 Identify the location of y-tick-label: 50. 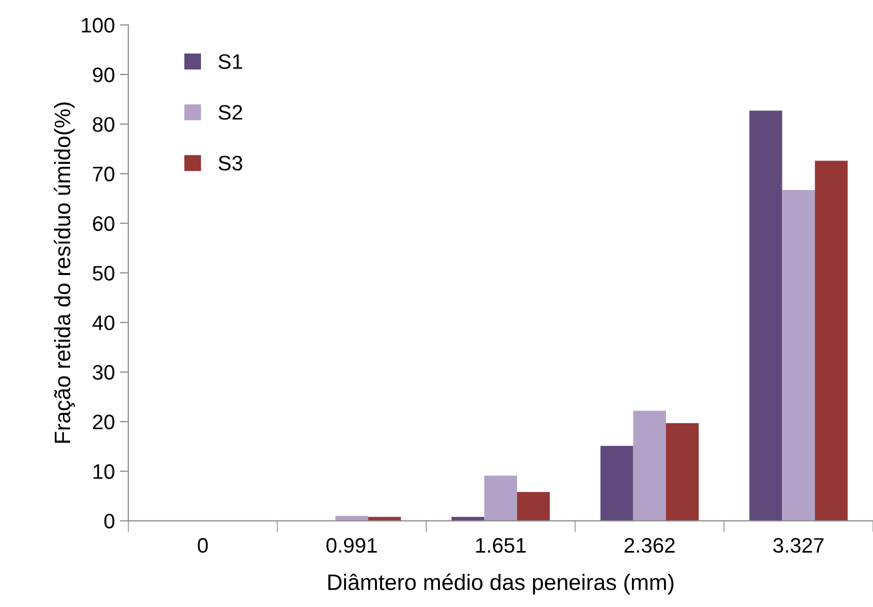
(103, 273).